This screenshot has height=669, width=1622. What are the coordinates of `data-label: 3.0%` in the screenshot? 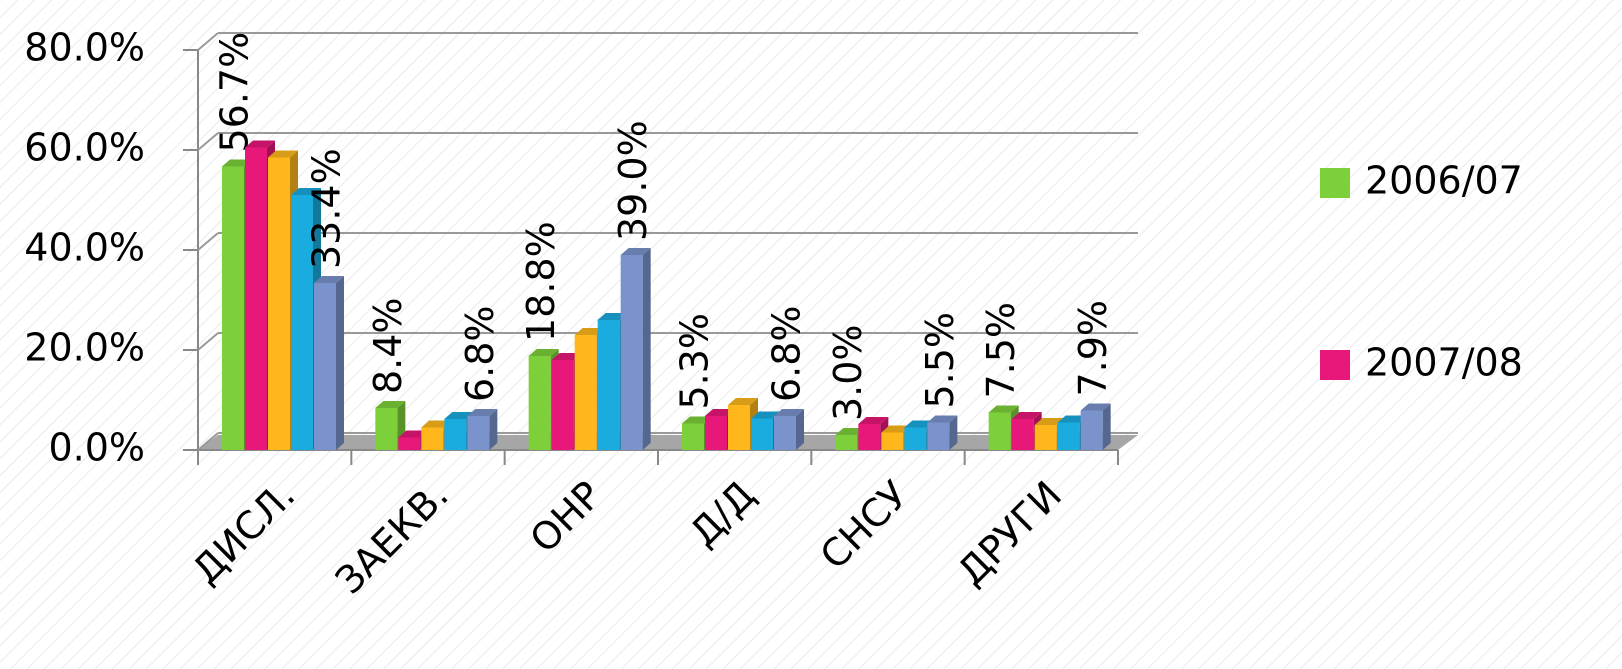 It's located at (848, 372).